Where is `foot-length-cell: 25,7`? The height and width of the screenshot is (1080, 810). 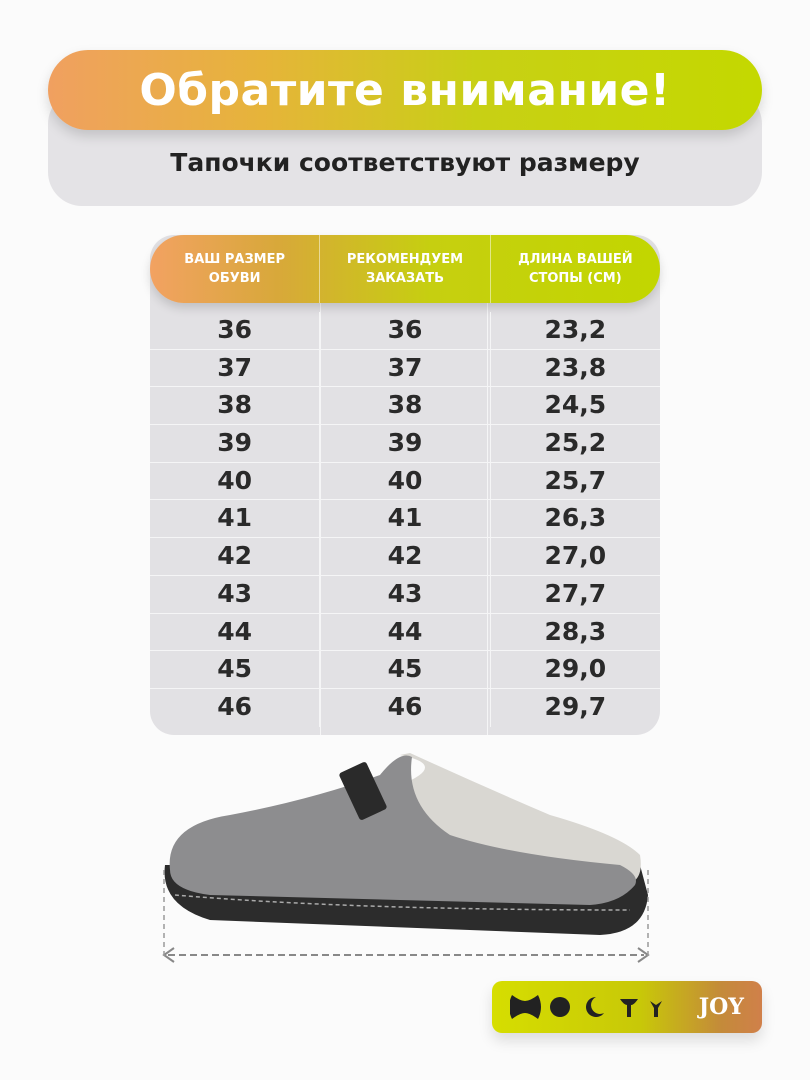
foot-length-cell: 25,7 is located at coordinates (574, 481).